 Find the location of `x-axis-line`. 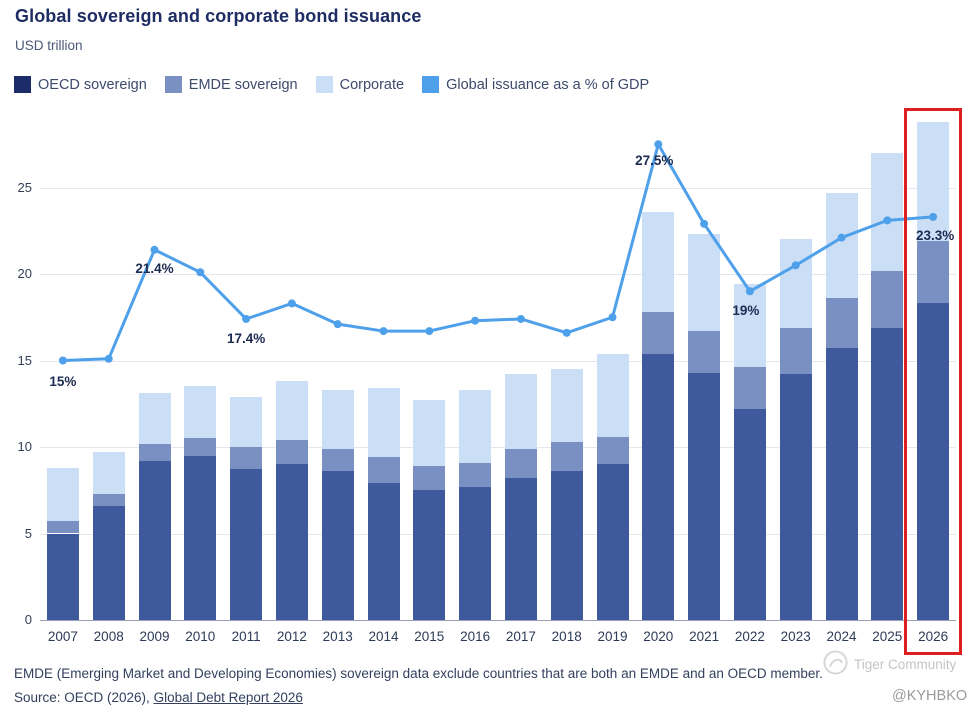

x-axis-line is located at coordinates (498, 620).